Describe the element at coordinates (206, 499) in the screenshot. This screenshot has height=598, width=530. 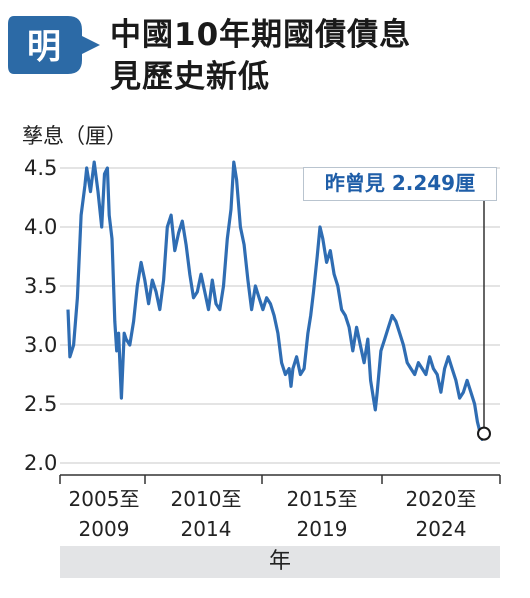
I see `x-tick-label-start: 2010至` at that location.